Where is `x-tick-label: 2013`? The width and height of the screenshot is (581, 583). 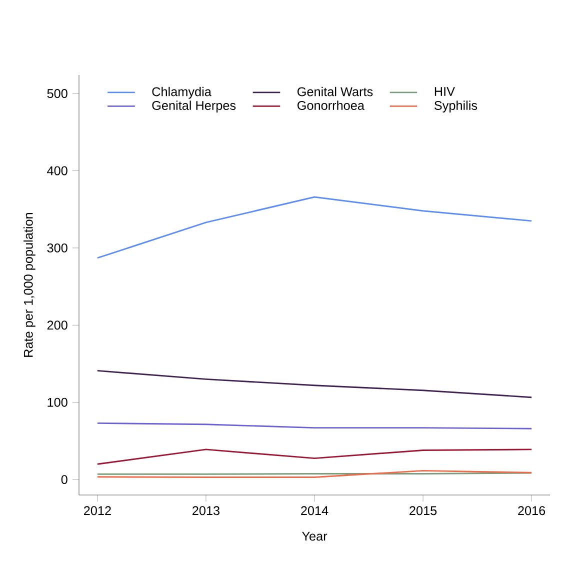 x-tick-label: 2013 is located at coordinates (206, 511).